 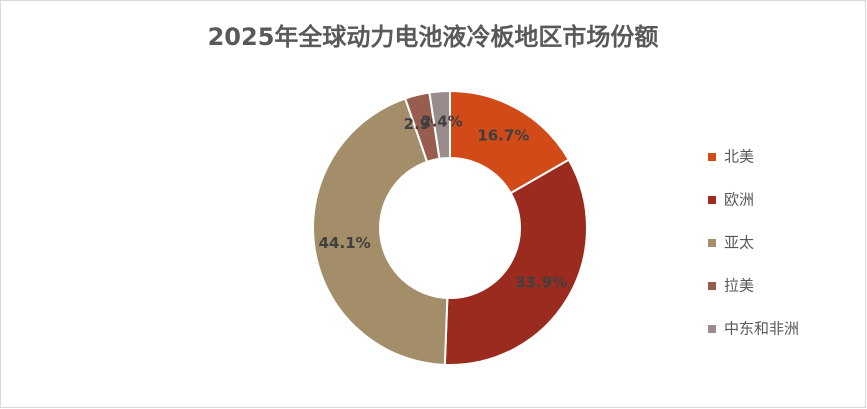 I want to click on data-label: 44.1%, so click(x=345, y=243).